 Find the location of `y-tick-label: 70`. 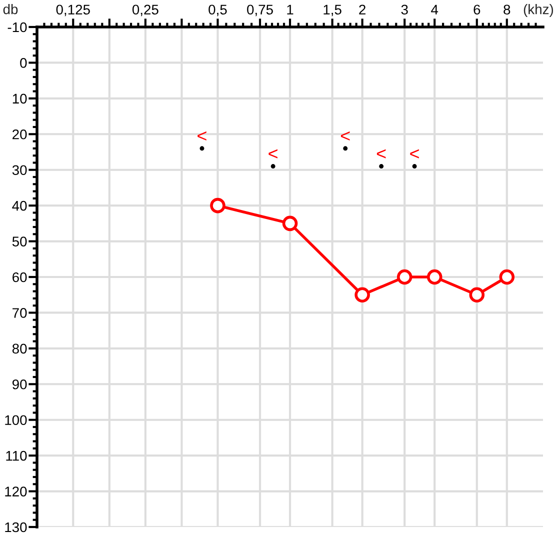

y-tick-label: 70 is located at coordinates (19, 313).